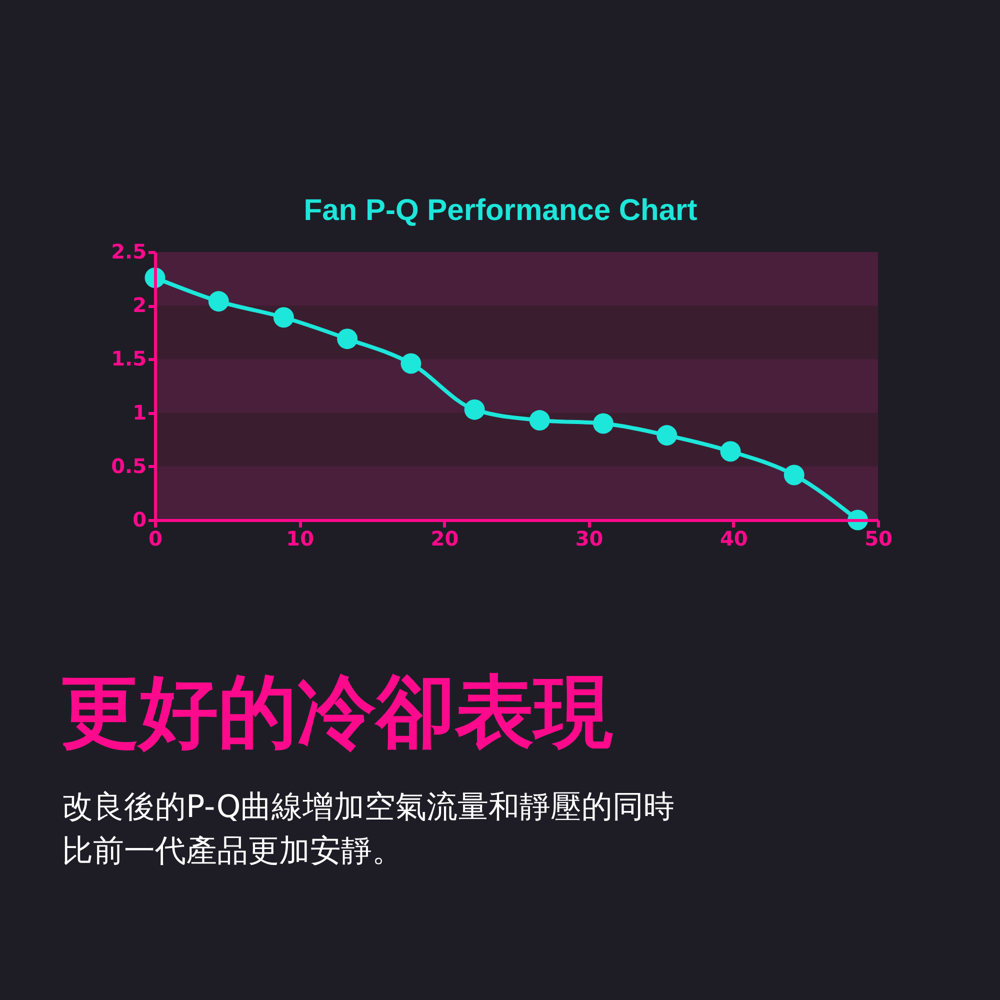  I want to click on text: 更好的冷卻表現, so click(336, 712).